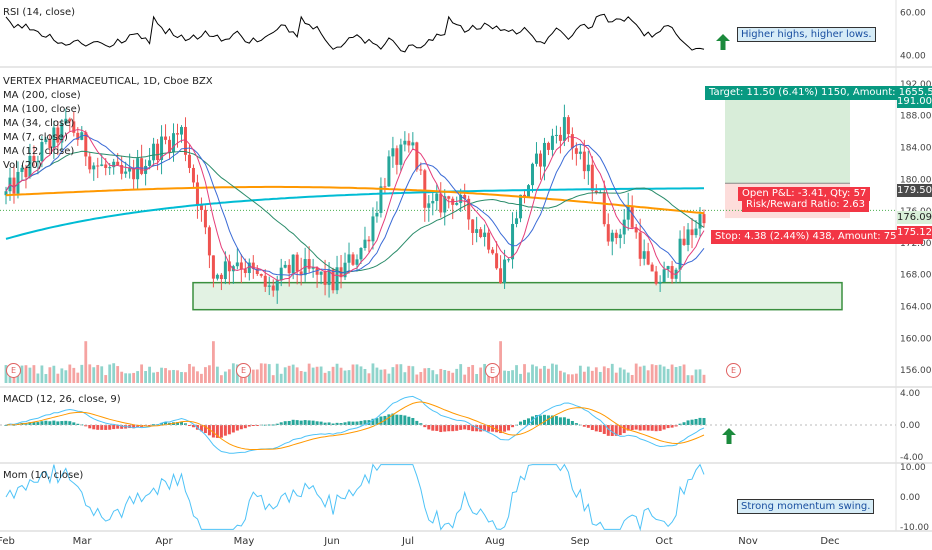 This screenshot has width=932, height=550. What do you see at coordinates (916, 117) in the screenshot?
I see `price-tick-label: 188.00` at bounding box center [916, 117].